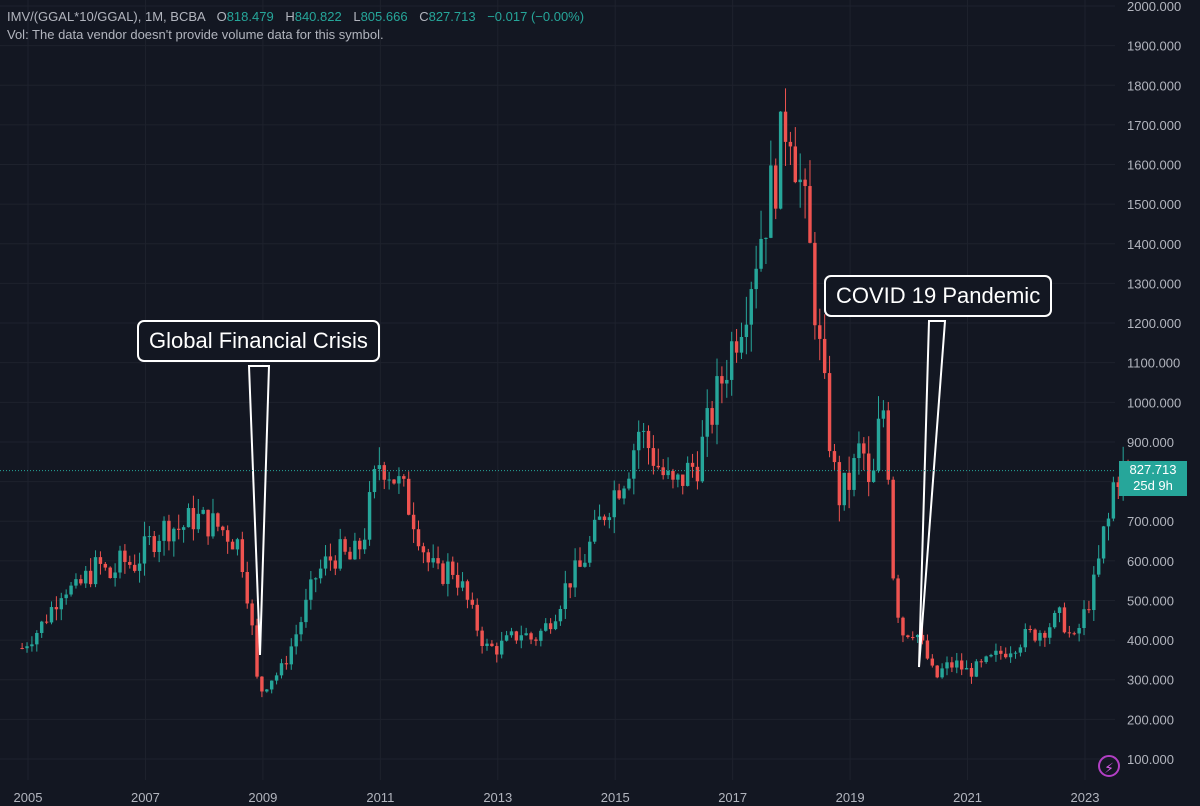 This screenshot has height=806, width=1200. Describe the element at coordinates (1154, 244) in the screenshot. I see `y-tick-label: 1400.000` at that location.